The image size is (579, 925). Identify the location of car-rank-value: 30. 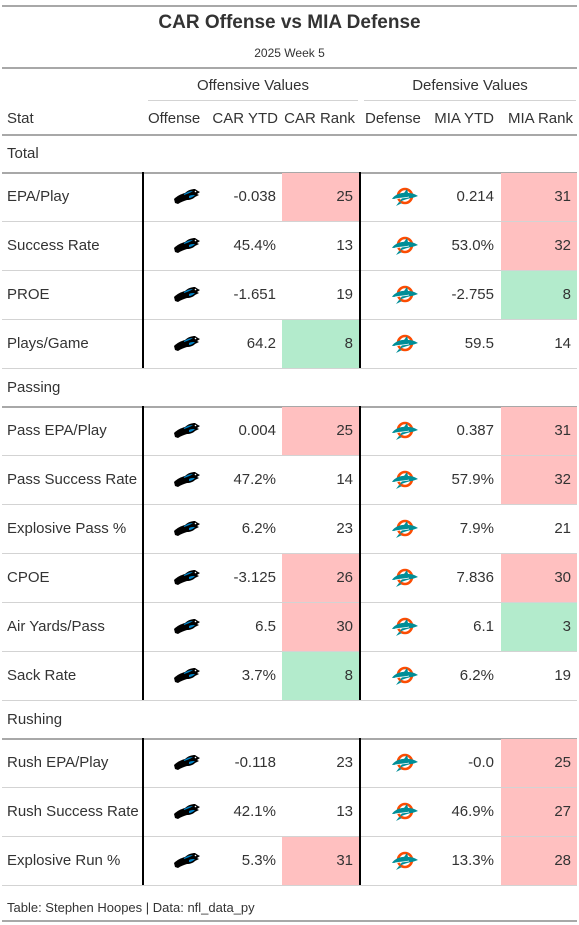
(344, 626).